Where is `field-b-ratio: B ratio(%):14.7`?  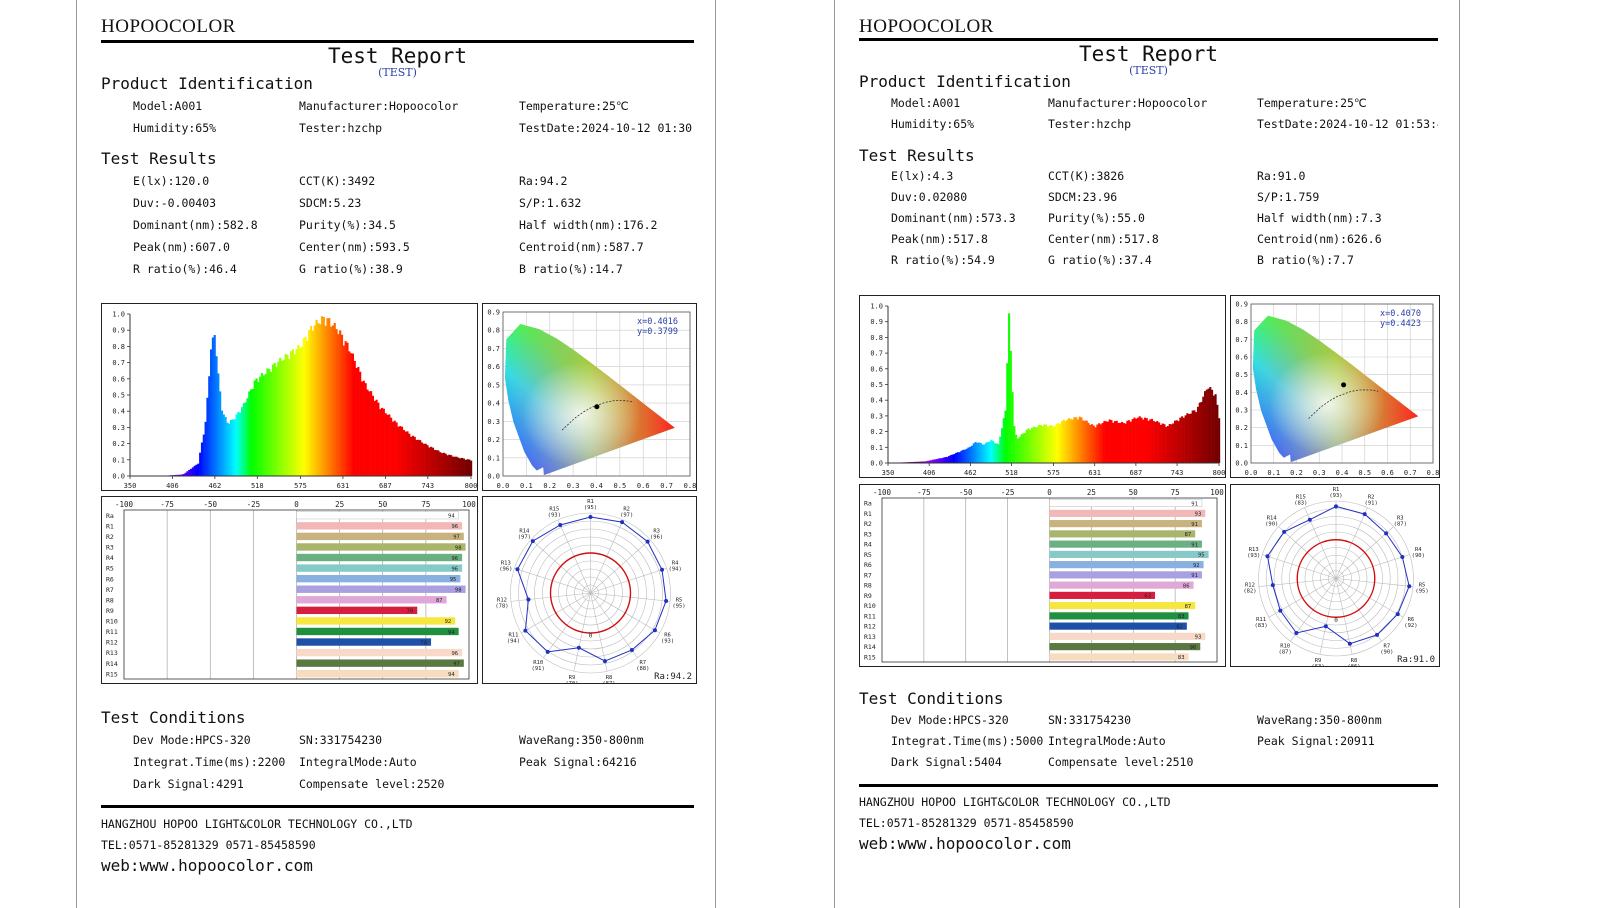
field-b-ratio: B ratio(%):14.7 is located at coordinates (571, 269).